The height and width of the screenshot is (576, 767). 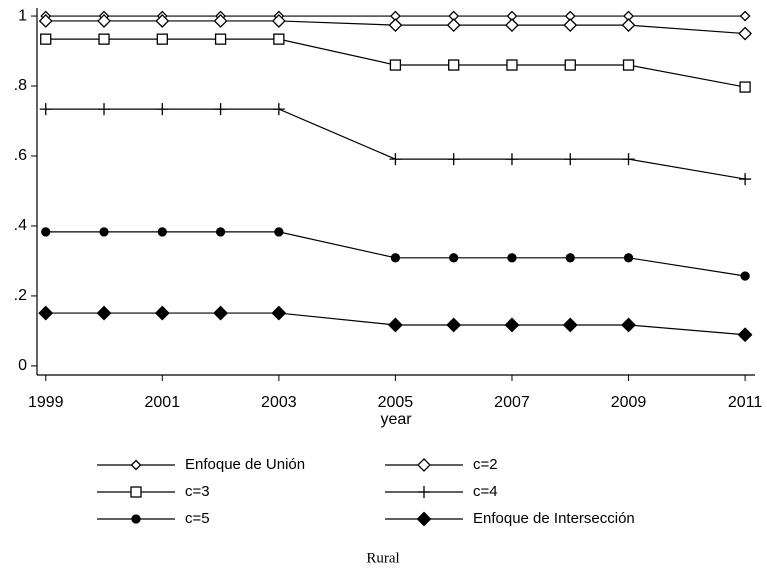 What do you see at coordinates (485, 464) in the screenshot?
I see `legend-label: c=2` at bounding box center [485, 464].